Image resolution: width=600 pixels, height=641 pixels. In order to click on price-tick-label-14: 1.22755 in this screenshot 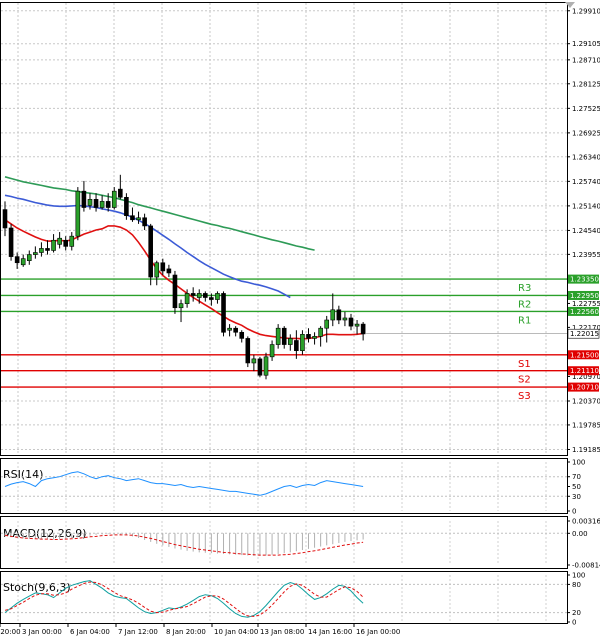, I will do `click(586, 304)`.